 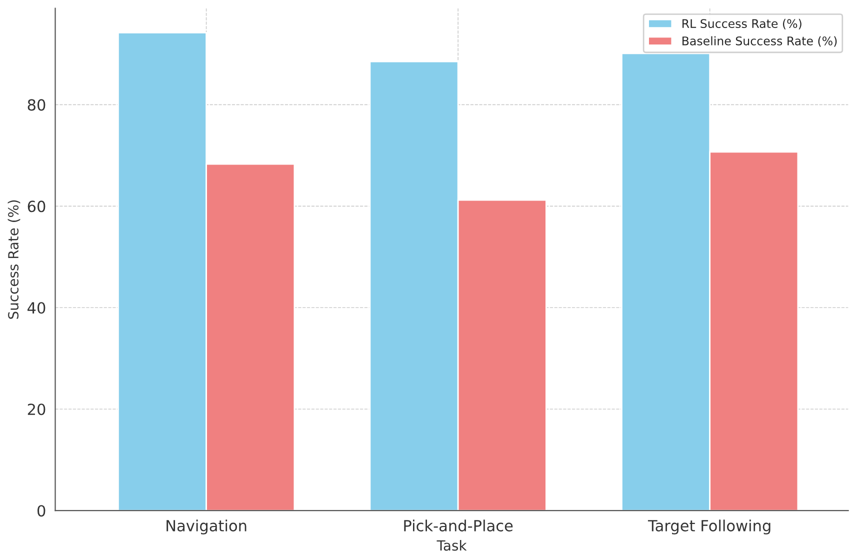 What do you see at coordinates (14, 259) in the screenshot?
I see `y-axis-title: Success Rate (%)` at bounding box center [14, 259].